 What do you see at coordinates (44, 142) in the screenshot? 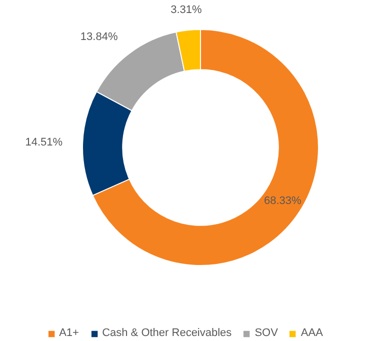
I see `data-label: 14.51%` at bounding box center [44, 142].